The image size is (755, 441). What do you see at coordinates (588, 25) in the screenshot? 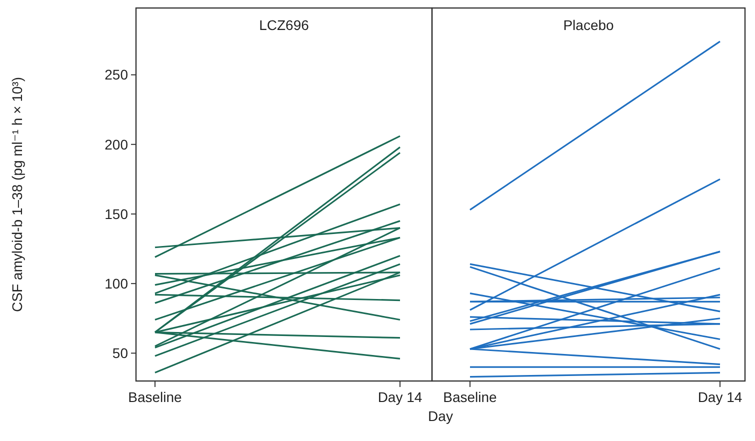
I see `text: Placebo` at bounding box center [588, 25].